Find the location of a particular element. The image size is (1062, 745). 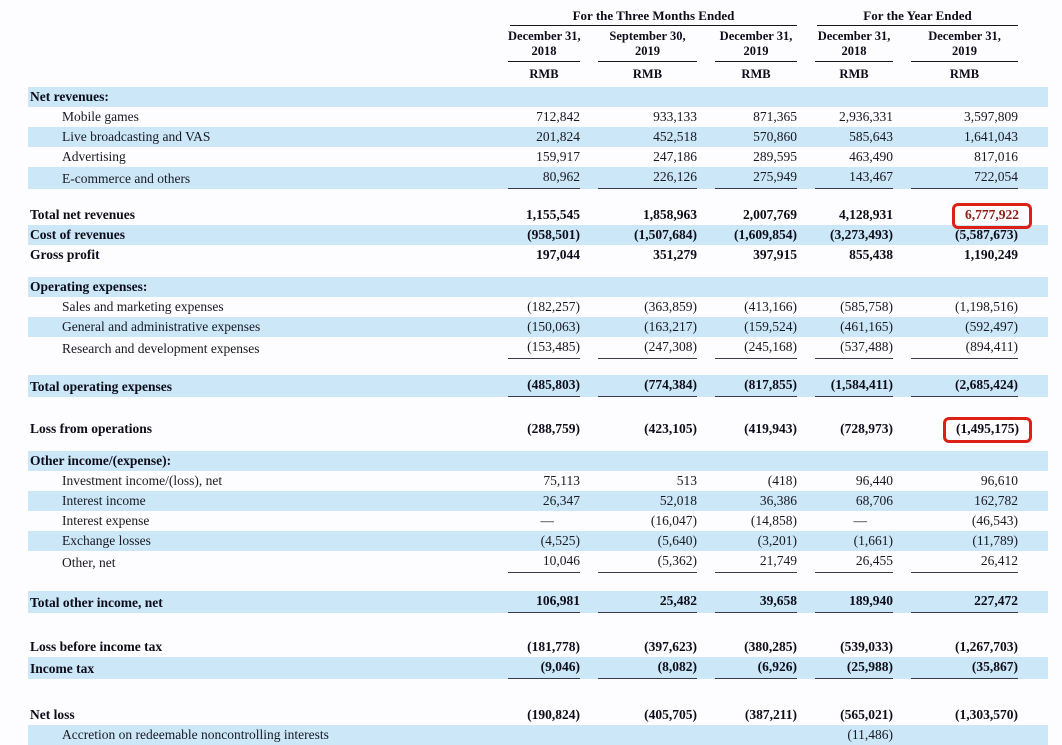

cell-wrap: (419,943) is located at coordinates (756, 429).